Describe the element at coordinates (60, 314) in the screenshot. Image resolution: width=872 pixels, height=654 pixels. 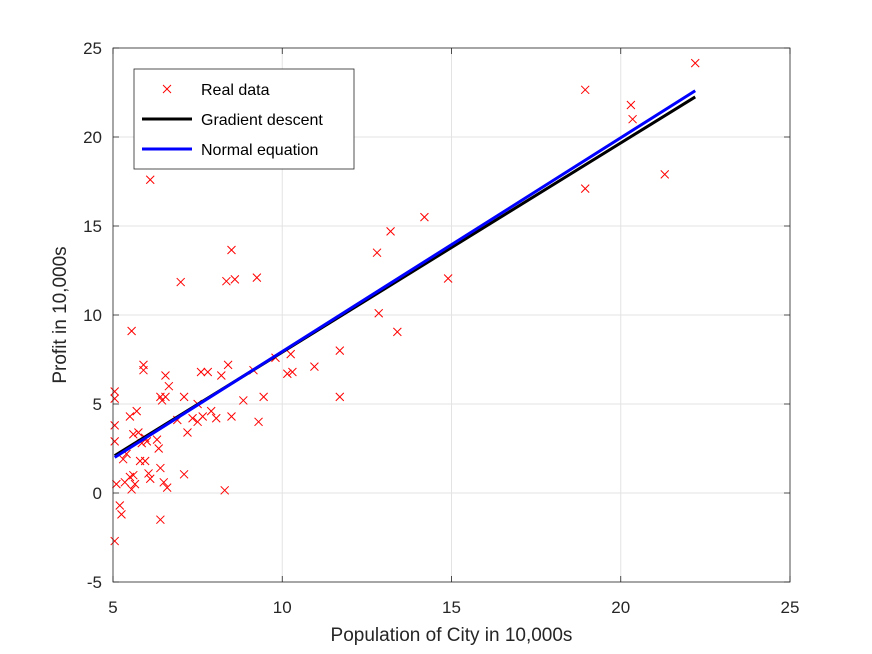
I see `y-axis-label: Profit in 10,000s` at that location.